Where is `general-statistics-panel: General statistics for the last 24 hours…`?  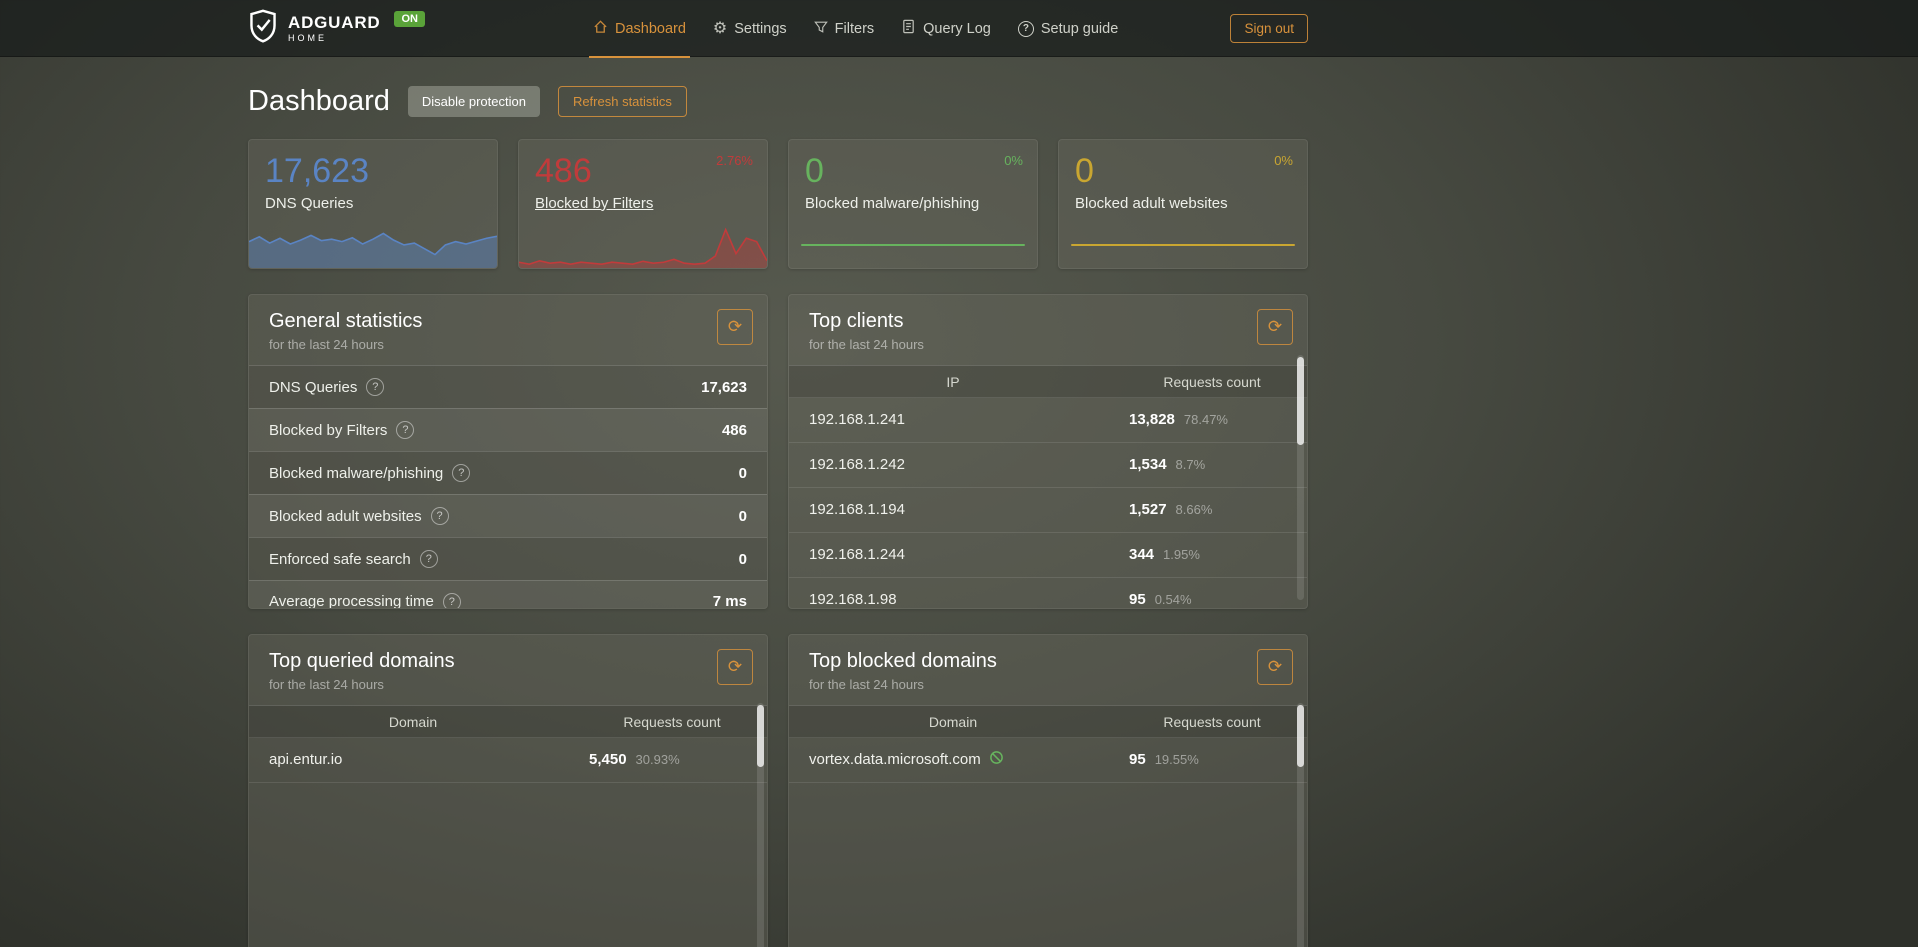 general-statistics-panel: General statistics for the last 24 hours… is located at coordinates (508, 451).